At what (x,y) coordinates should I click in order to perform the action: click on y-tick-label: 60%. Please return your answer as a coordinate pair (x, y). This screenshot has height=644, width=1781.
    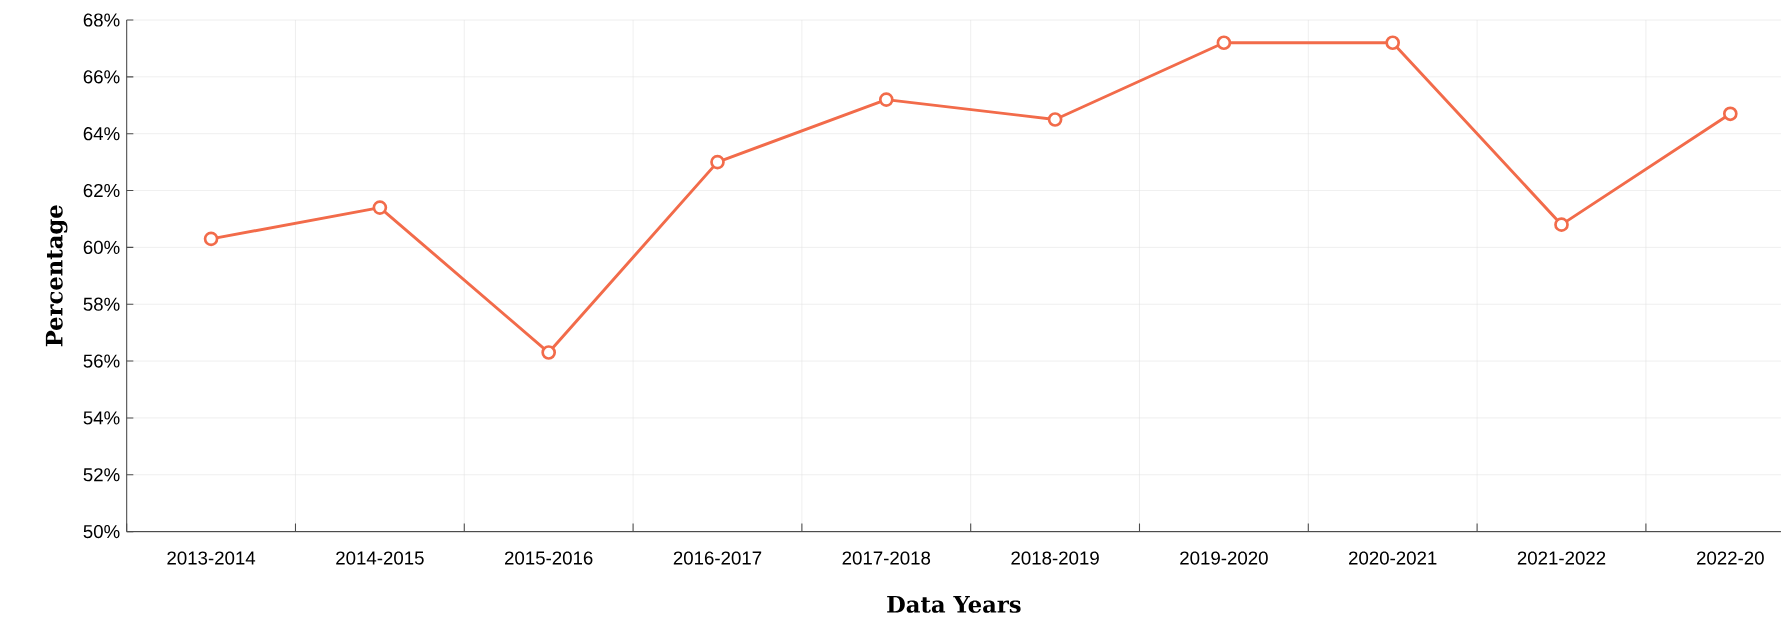
    Looking at the image, I should click on (101, 247).